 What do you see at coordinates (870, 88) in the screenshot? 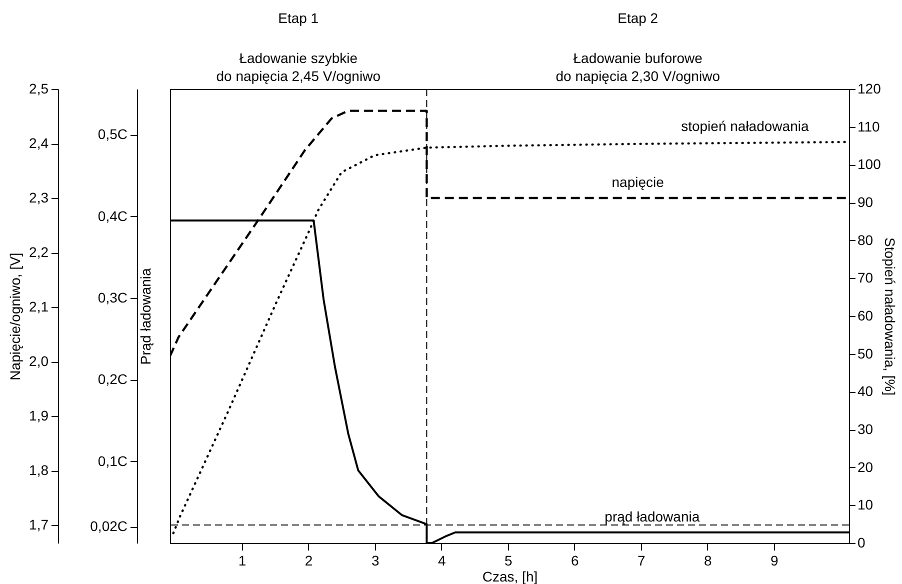
I see `y2-tick-label: 120` at bounding box center [870, 88].